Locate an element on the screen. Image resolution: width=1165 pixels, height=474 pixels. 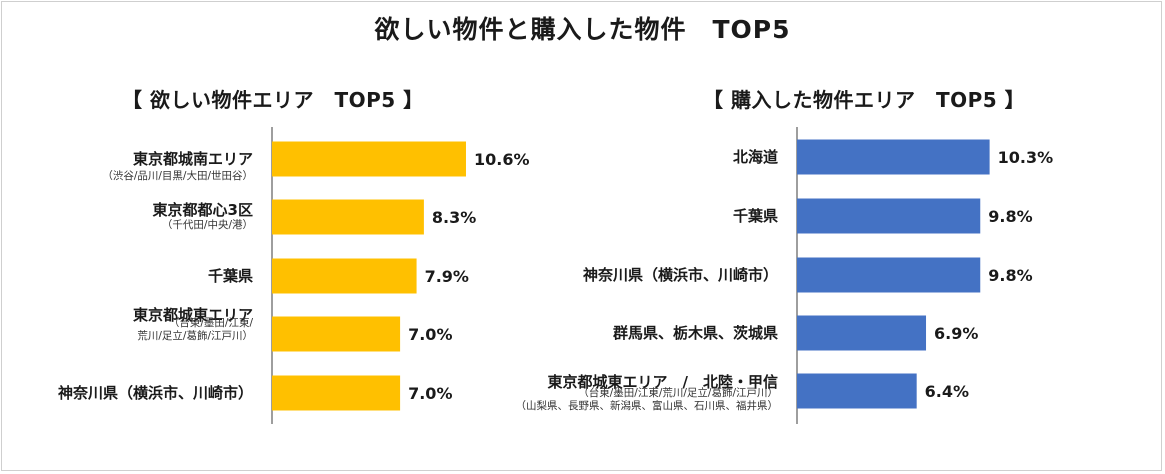
right-category-note-5-2: （山梨県、長野県、新潟県、富山県、石川県、福井県） is located at coordinates (647, 405).